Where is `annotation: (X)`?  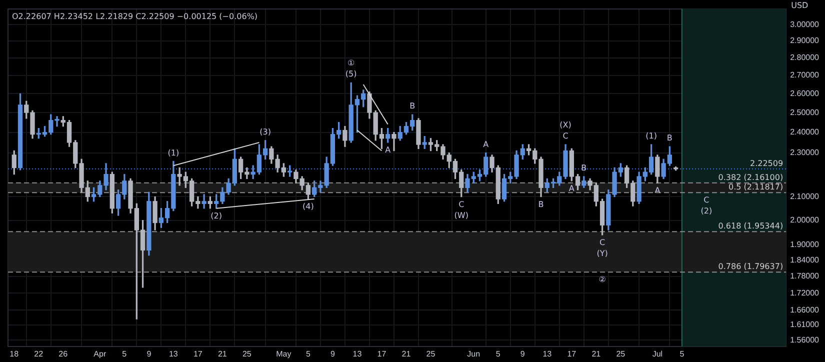
annotation: (X) is located at coordinates (566, 125).